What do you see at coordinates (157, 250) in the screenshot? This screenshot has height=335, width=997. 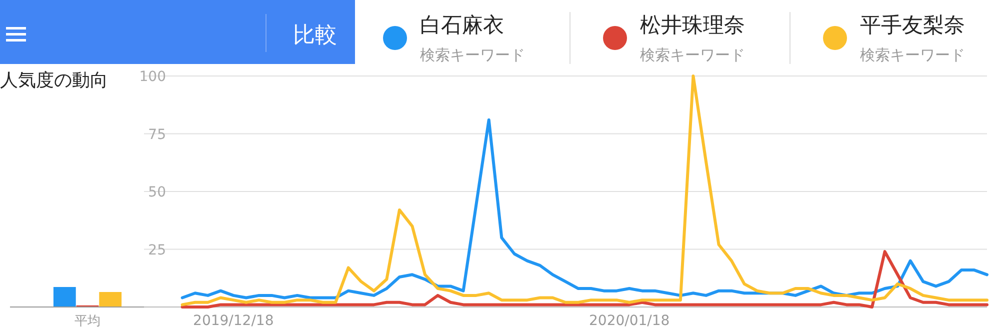 I see `y-tick-label: 25` at bounding box center [157, 250].